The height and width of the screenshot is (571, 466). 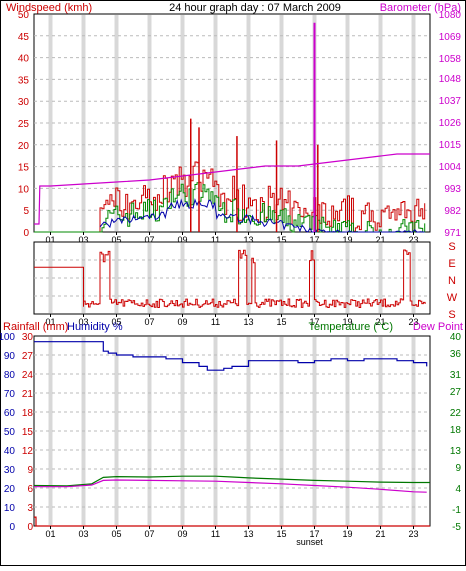 What do you see at coordinates (24, 37) in the screenshot?
I see `left-tick-label: 45` at bounding box center [24, 37].